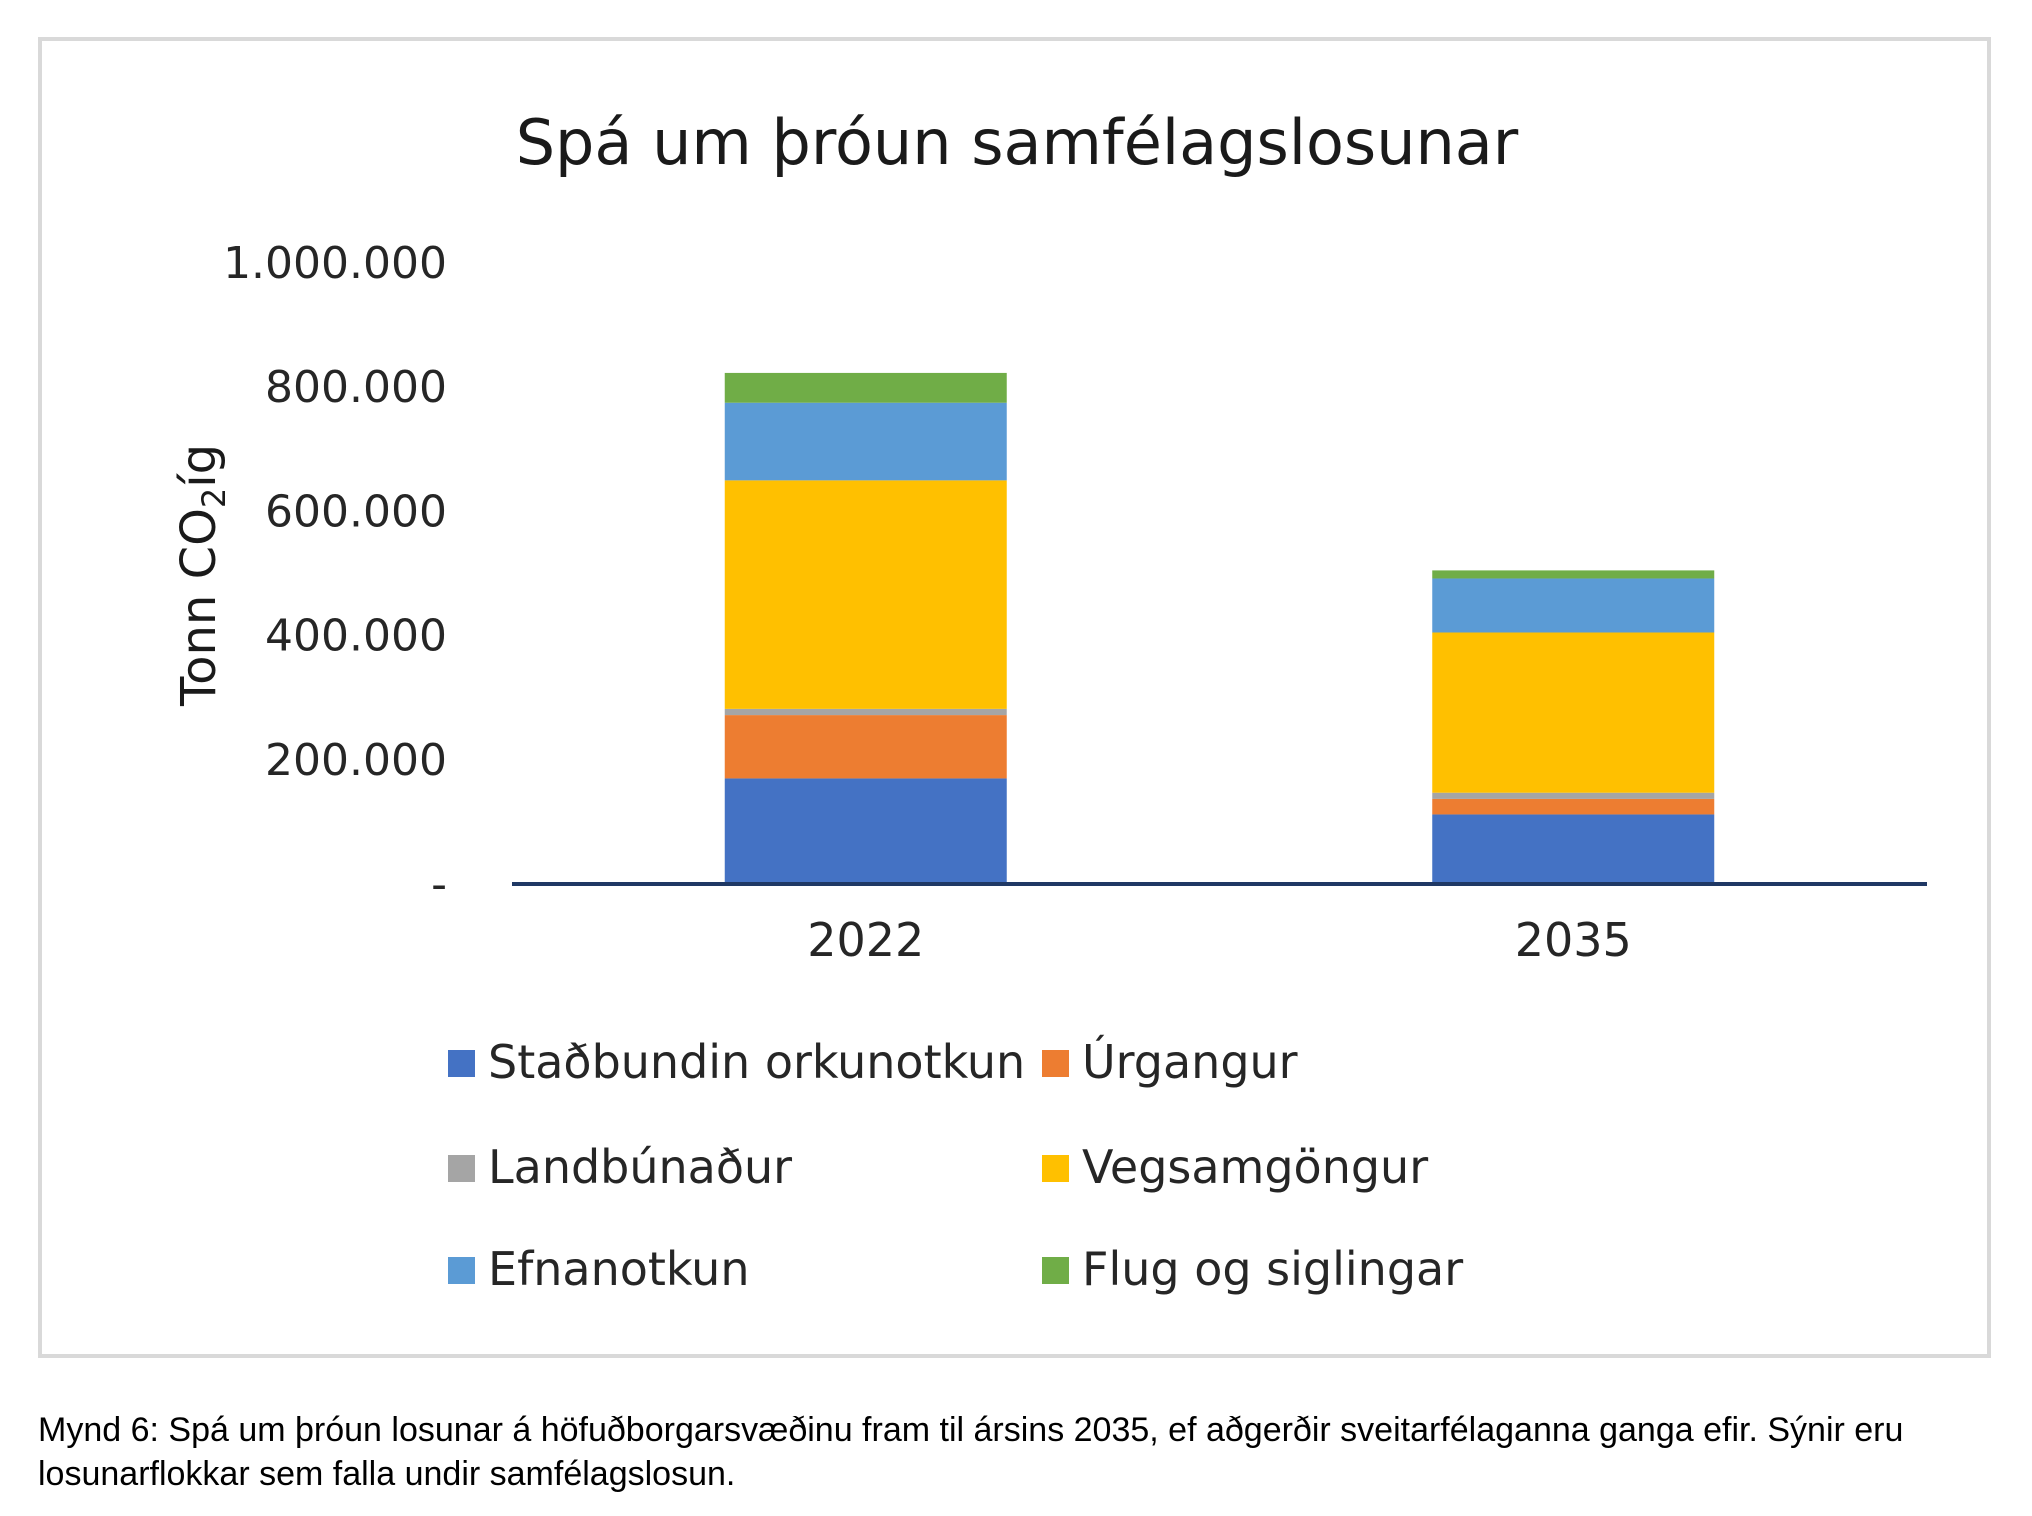  I want to click on legend-label: Vegsamgöngur, so click(1255, 1167).